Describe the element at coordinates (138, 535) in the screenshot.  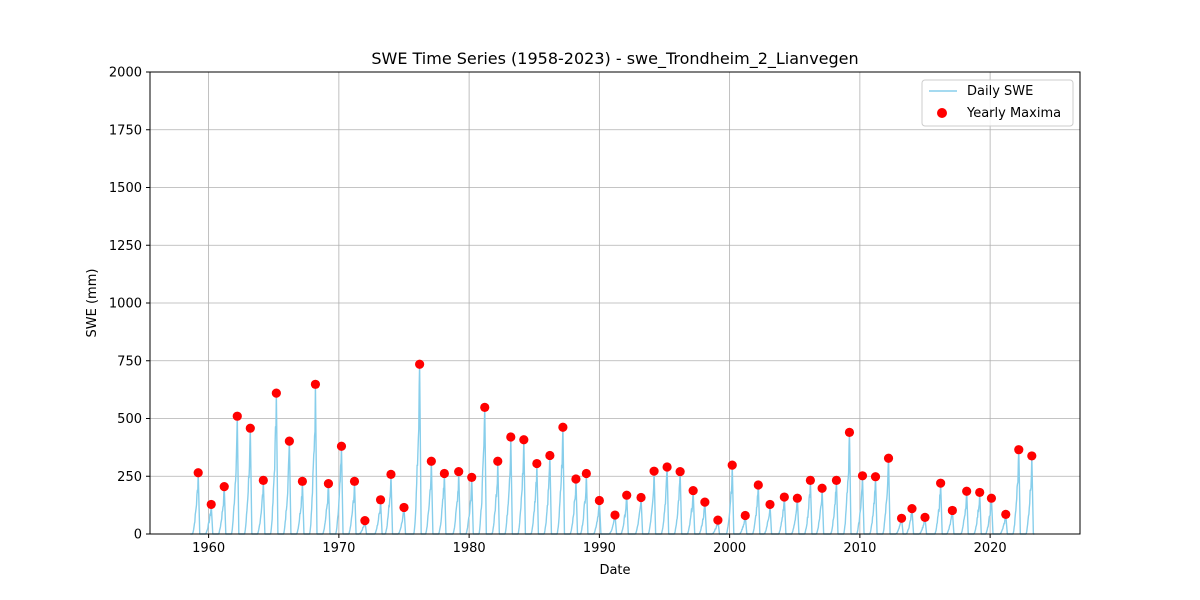
I see `y-tick-label: 0` at that location.